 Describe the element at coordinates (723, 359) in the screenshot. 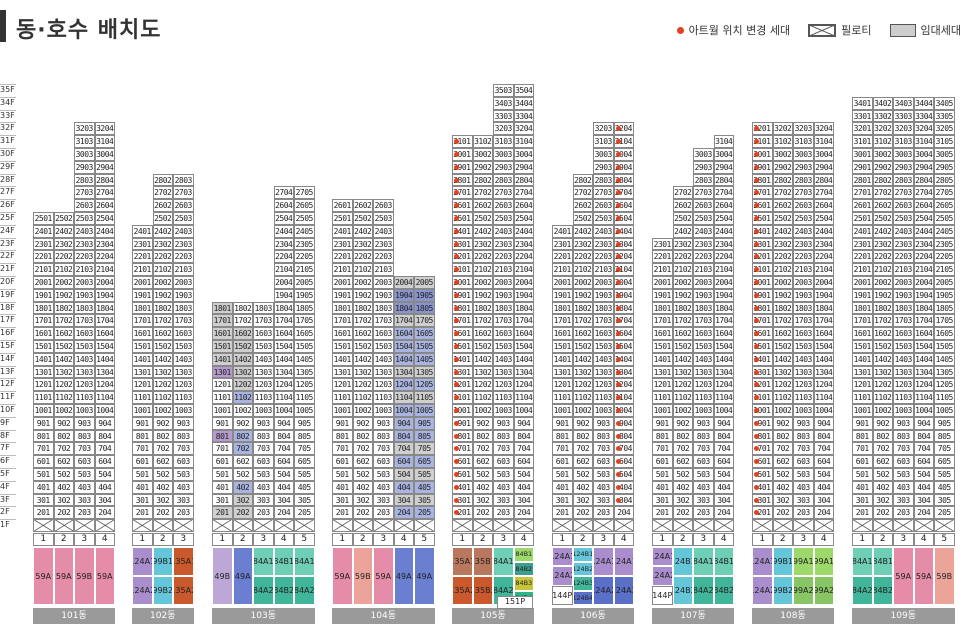

I see `unit-cell: 1404` at that location.